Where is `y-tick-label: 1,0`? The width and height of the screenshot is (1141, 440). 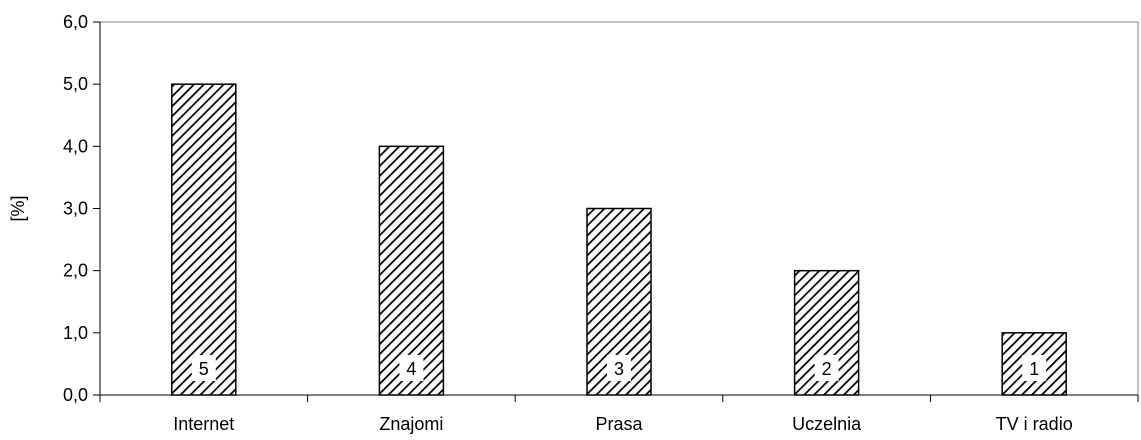 y-tick-label: 1,0 is located at coordinates (75, 333).